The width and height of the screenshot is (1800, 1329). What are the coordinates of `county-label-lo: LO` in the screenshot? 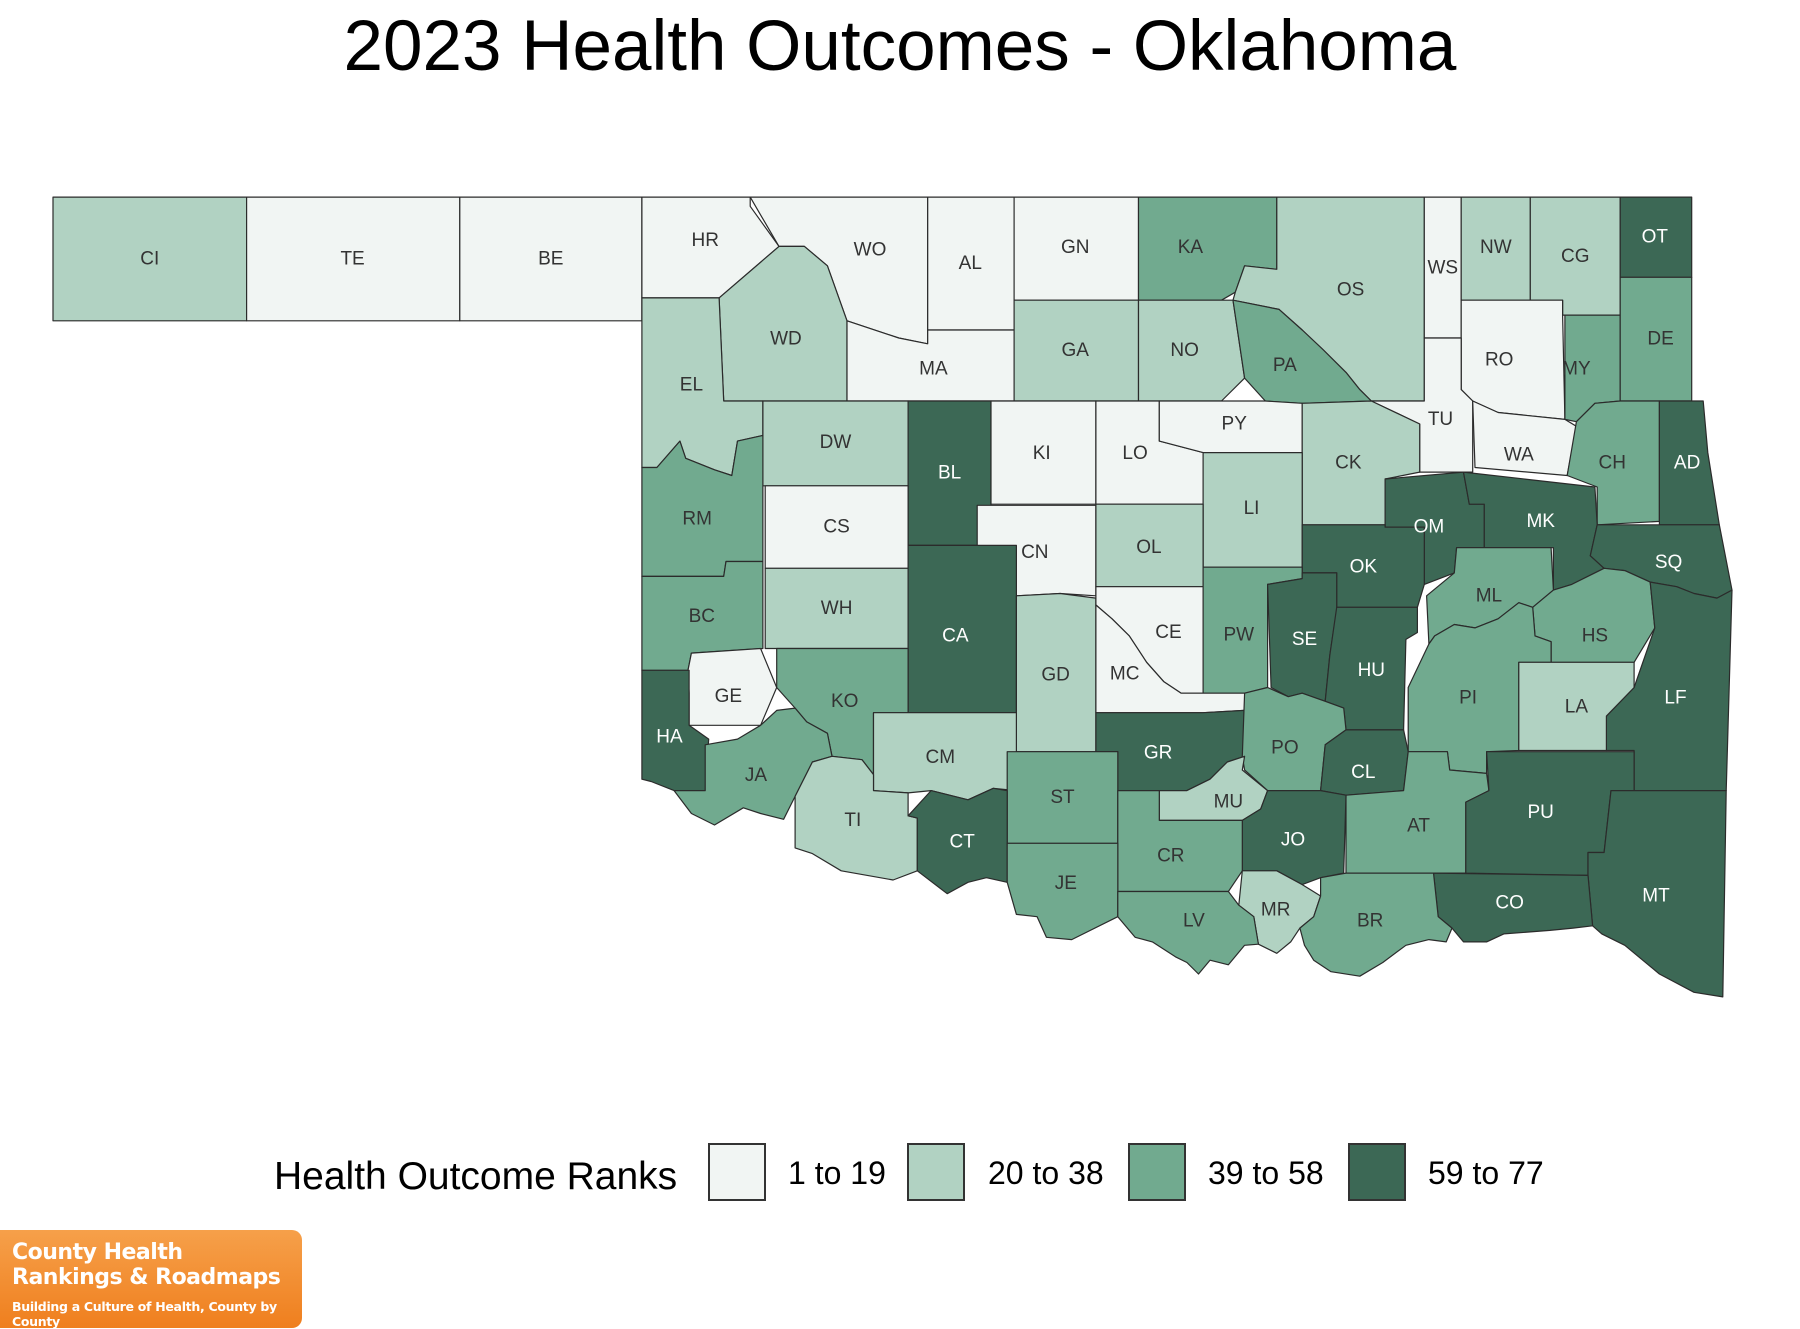 It's located at (1134, 453).